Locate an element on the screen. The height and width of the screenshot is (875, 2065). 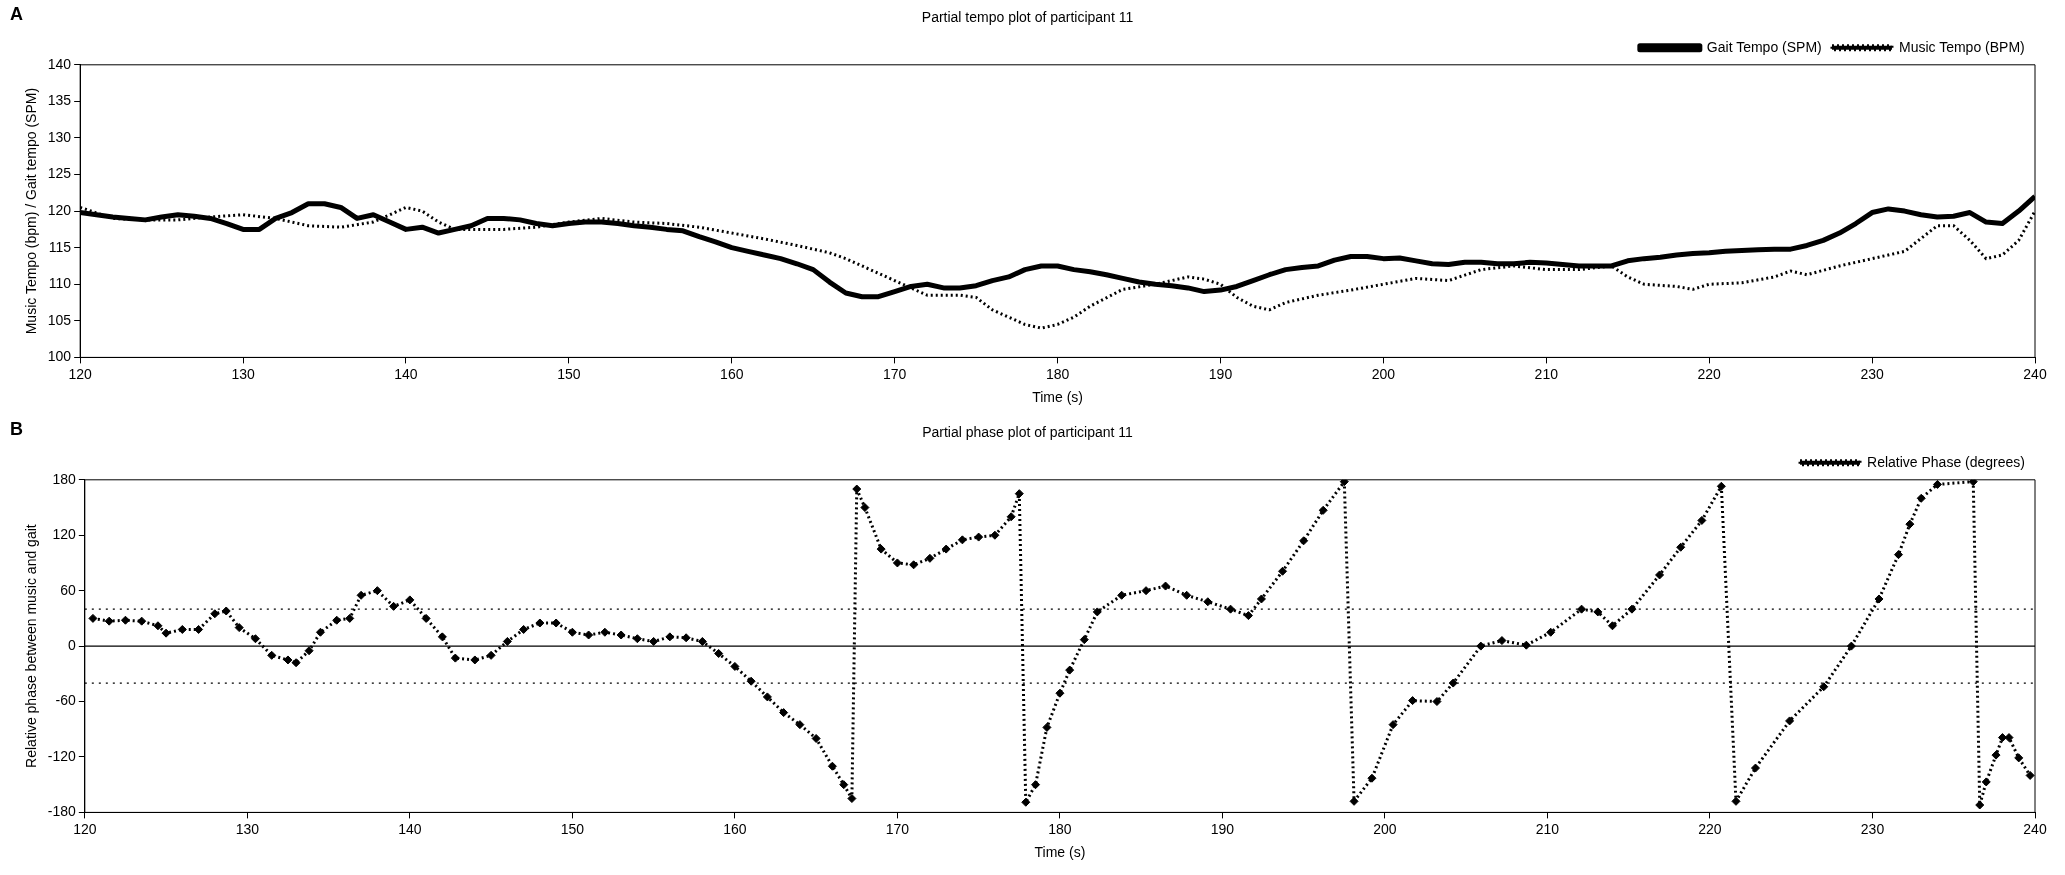
text: B is located at coordinates (16, 428).